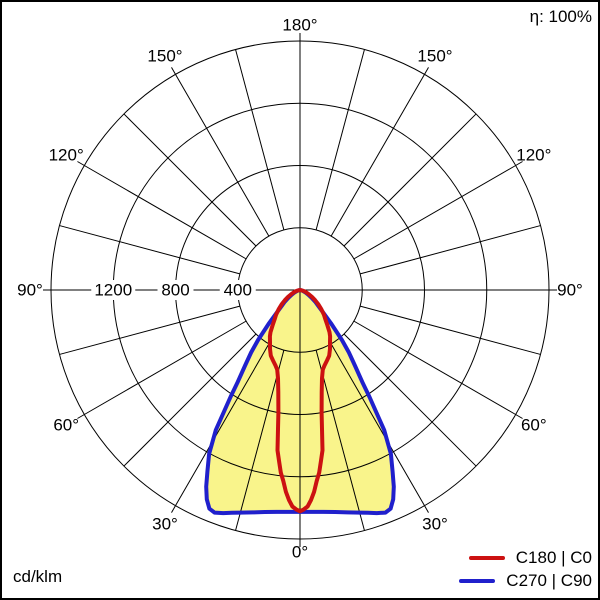 This screenshot has width=600, height=600. Describe the element at coordinates (38, 576) in the screenshot. I see `unit-label: cd/klm` at that location.